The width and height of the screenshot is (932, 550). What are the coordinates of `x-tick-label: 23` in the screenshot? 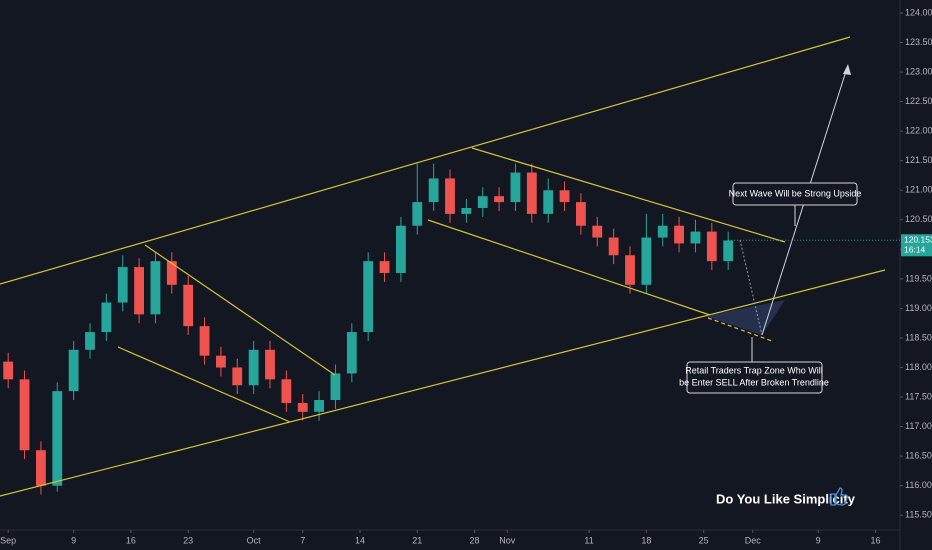 It's located at (188, 540).